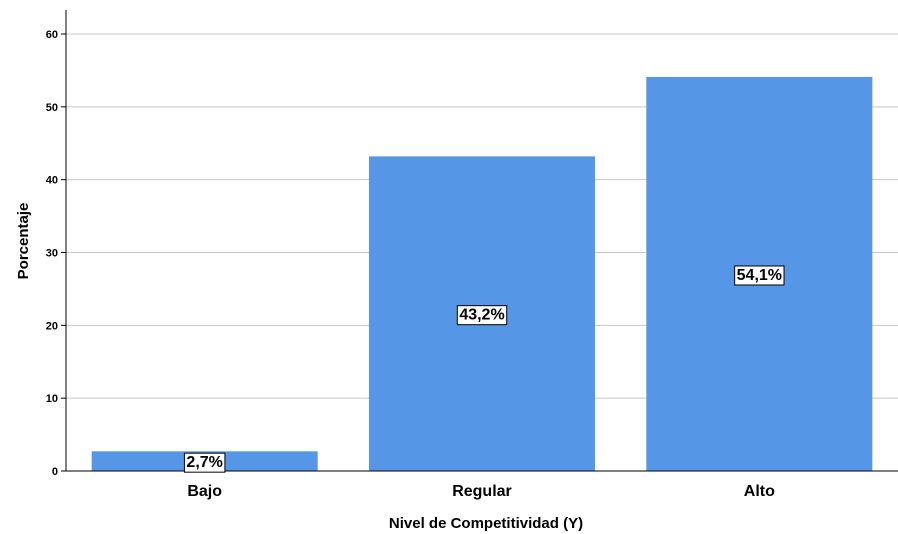 This screenshot has height=534, width=898. I want to click on data-label-text: 54,1%, so click(759, 275).